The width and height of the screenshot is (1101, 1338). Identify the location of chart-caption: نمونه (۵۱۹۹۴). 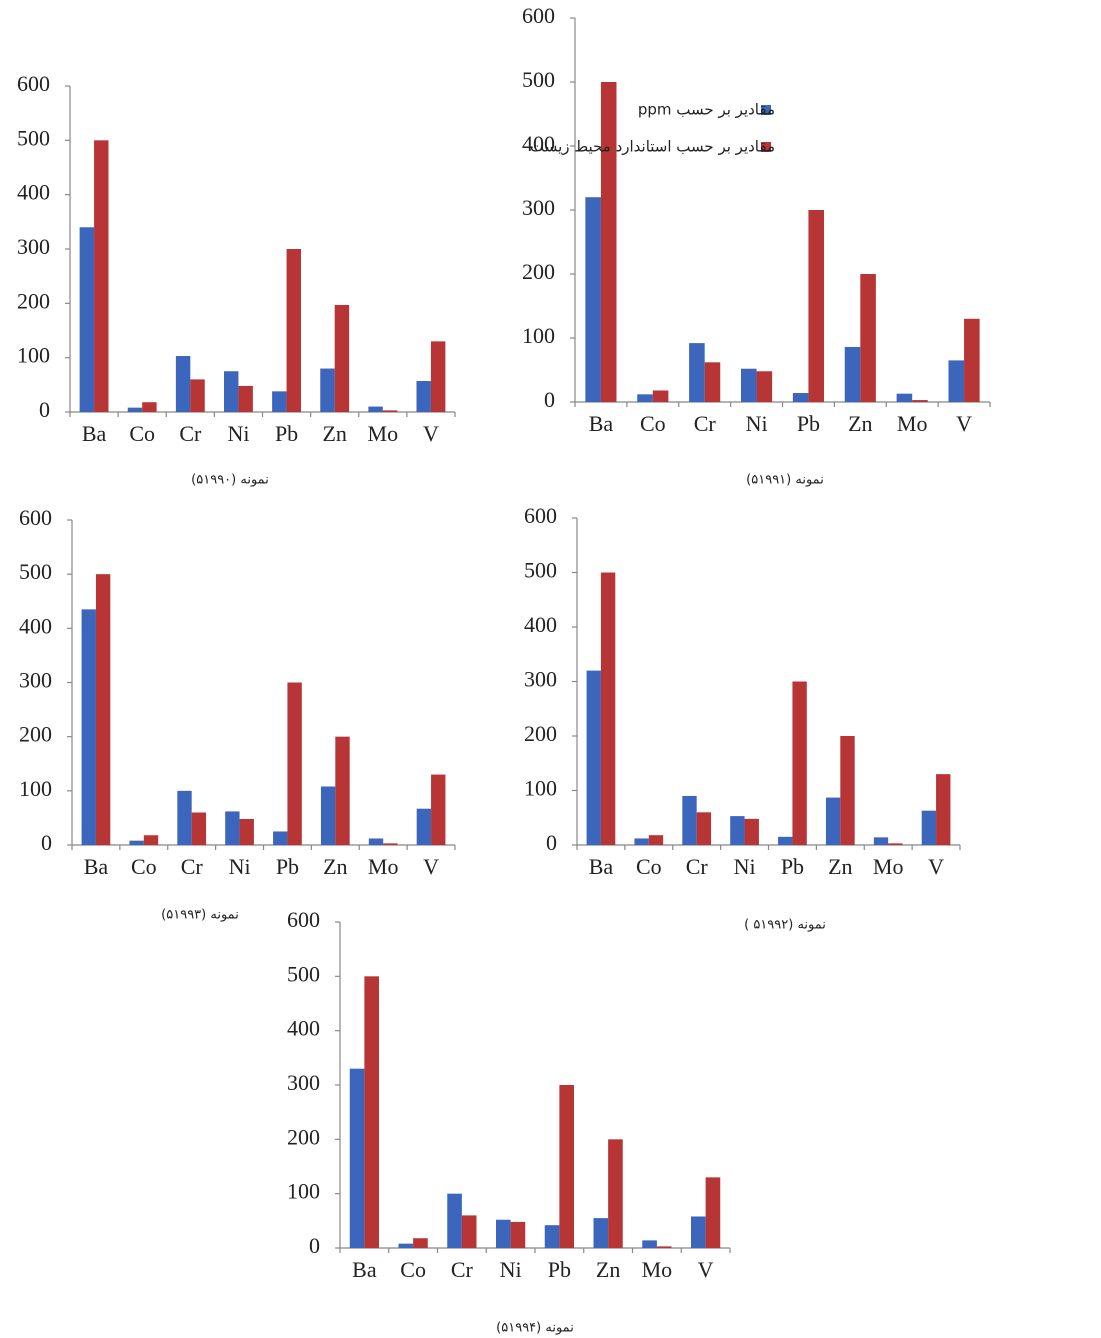
(535, 1328).